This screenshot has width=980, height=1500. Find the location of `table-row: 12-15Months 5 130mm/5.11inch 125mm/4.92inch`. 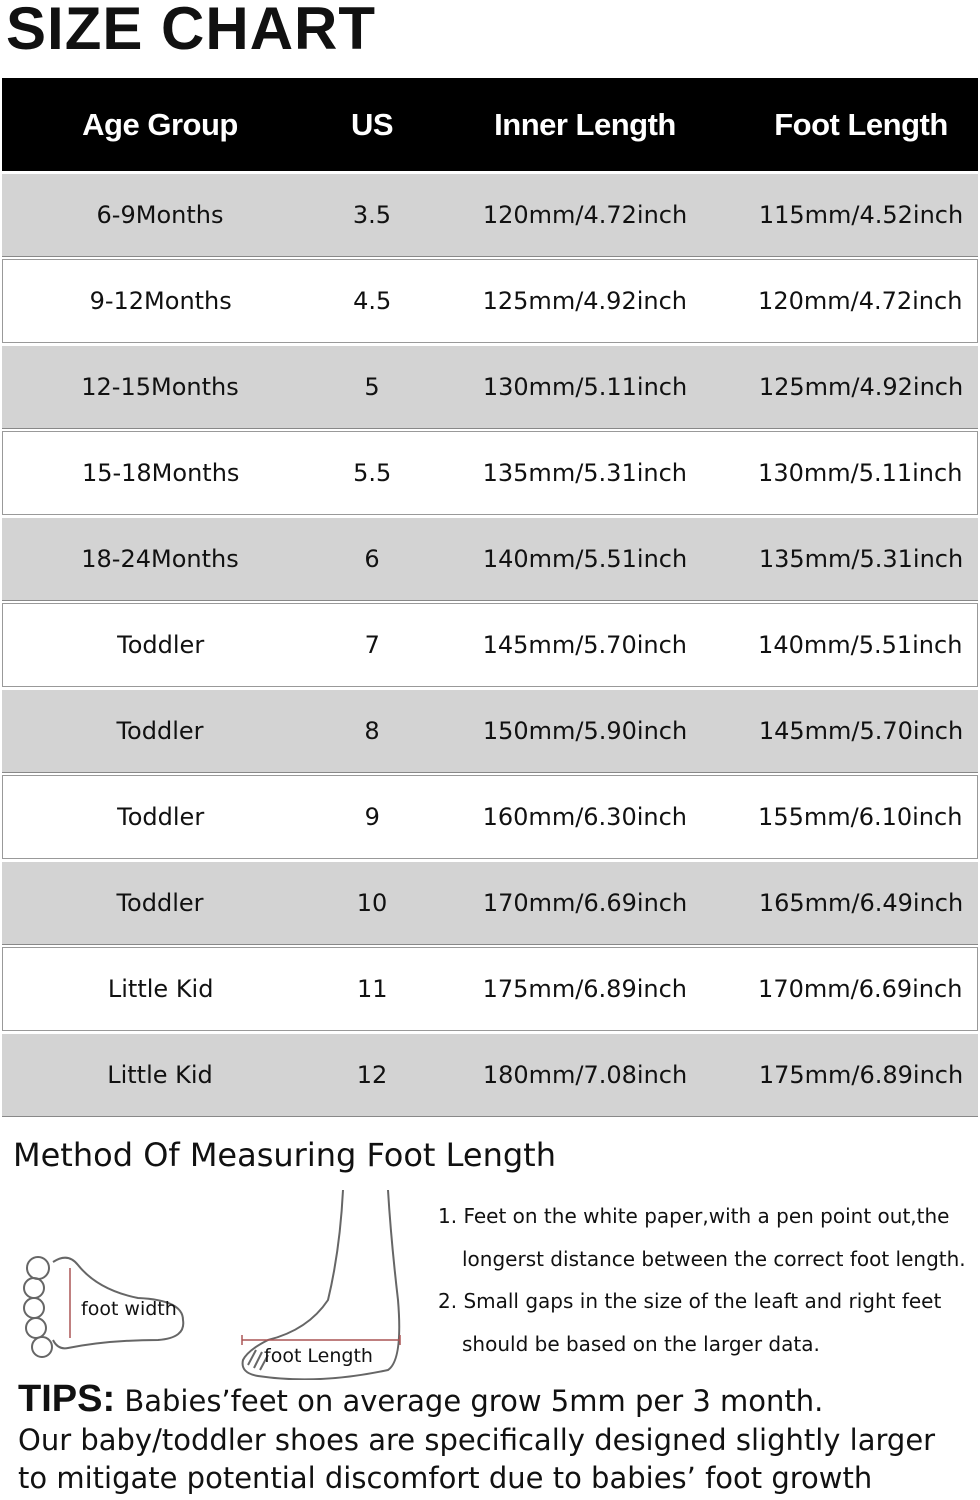

table-row: 12-15Months 5 130mm/5.11inch 125mm/4.92inch is located at coordinates (490, 387).